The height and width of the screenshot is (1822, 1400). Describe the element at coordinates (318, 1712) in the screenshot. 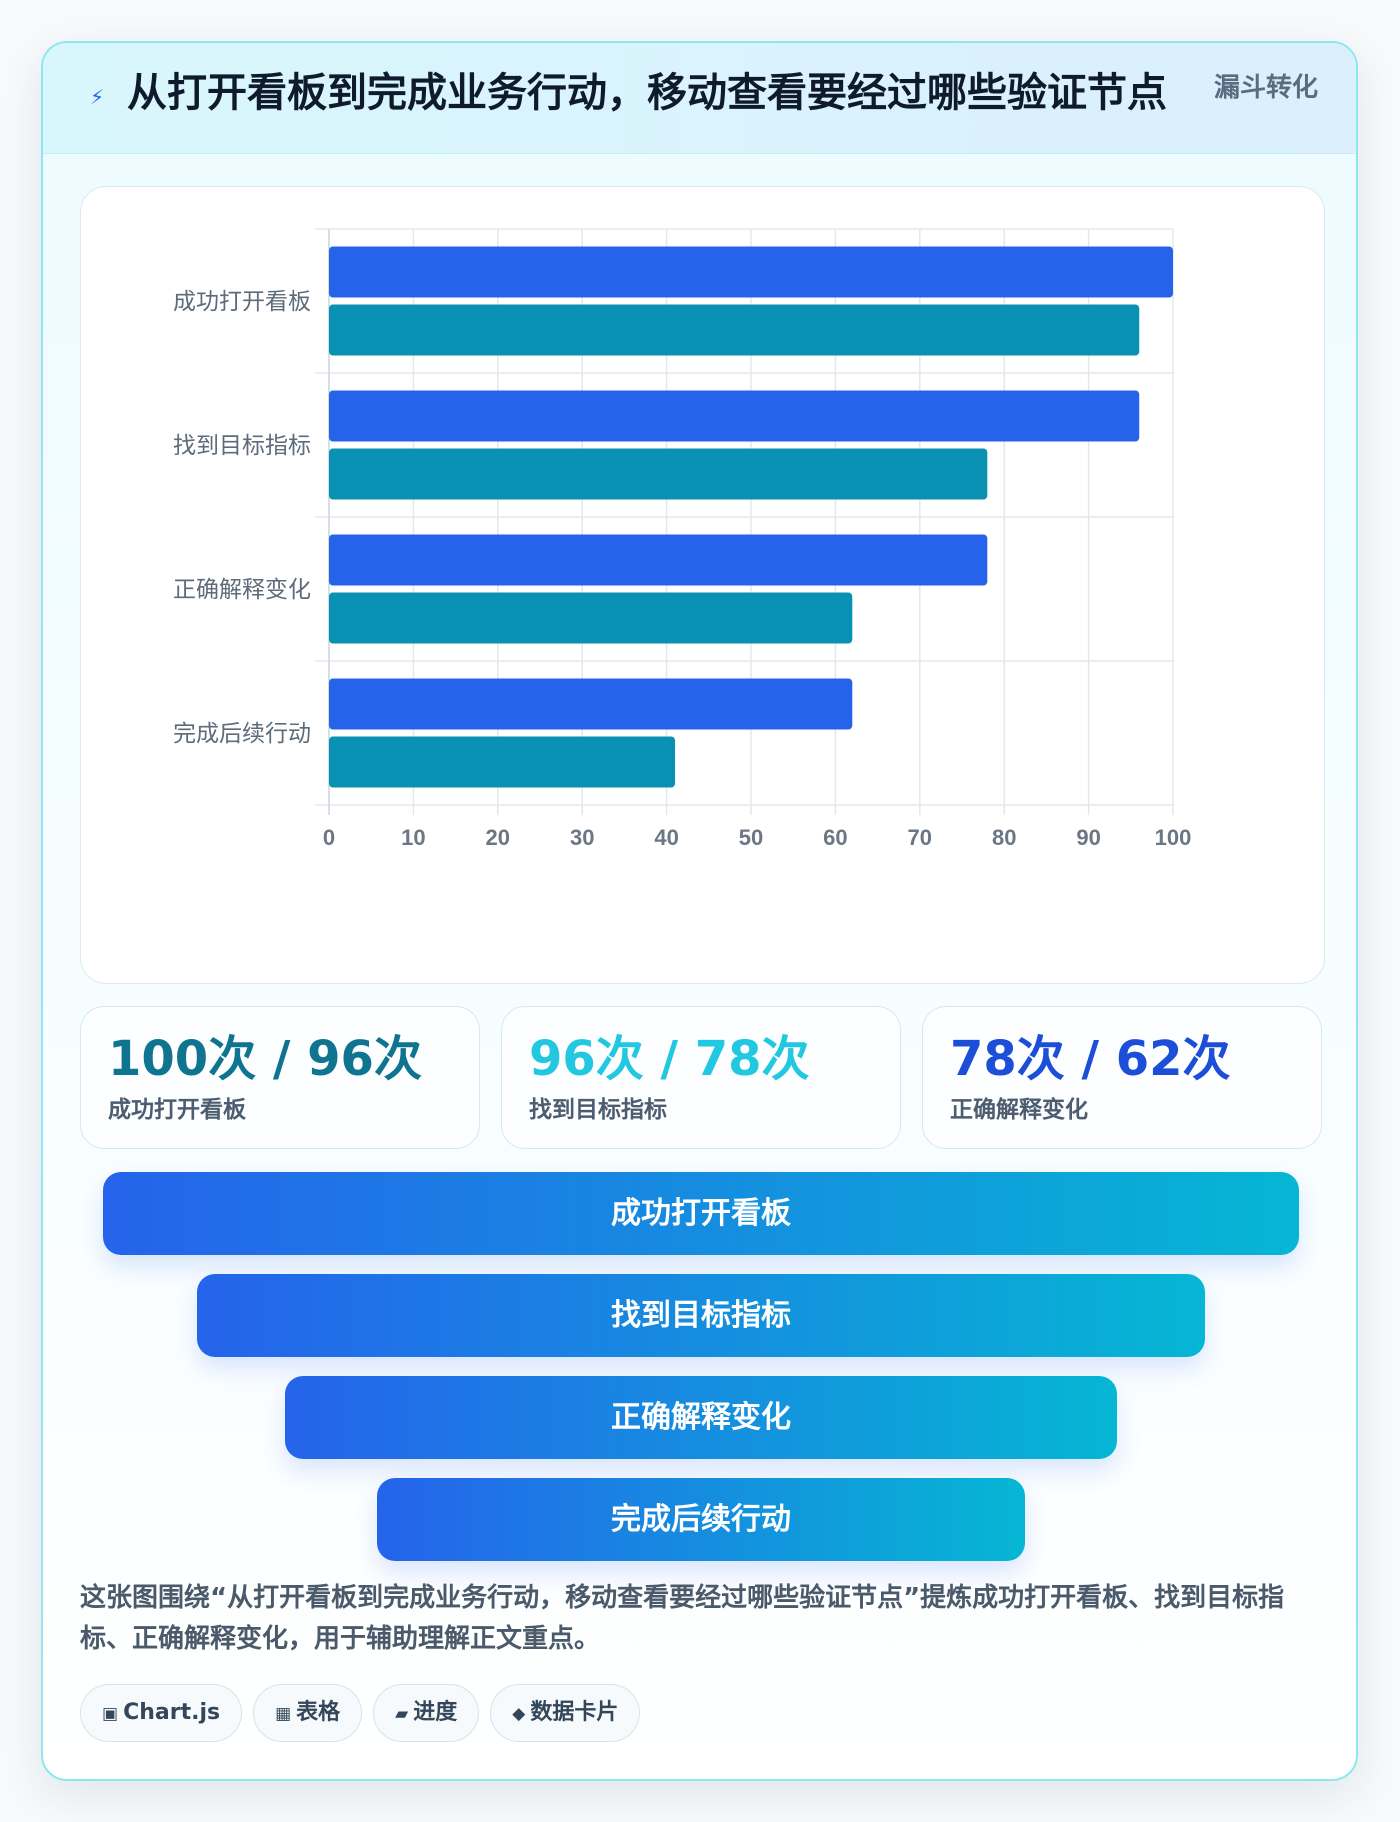

I see `tag-label: 表格` at that location.